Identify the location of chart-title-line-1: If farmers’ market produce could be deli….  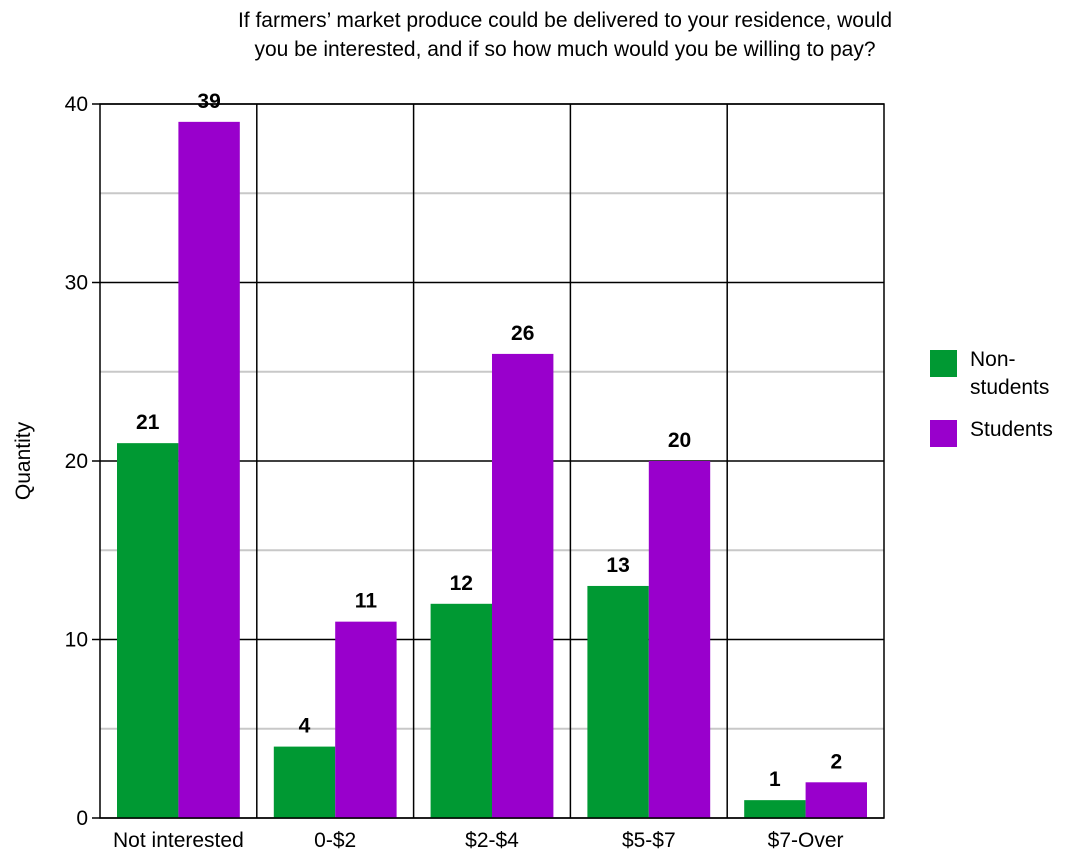
(565, 20).